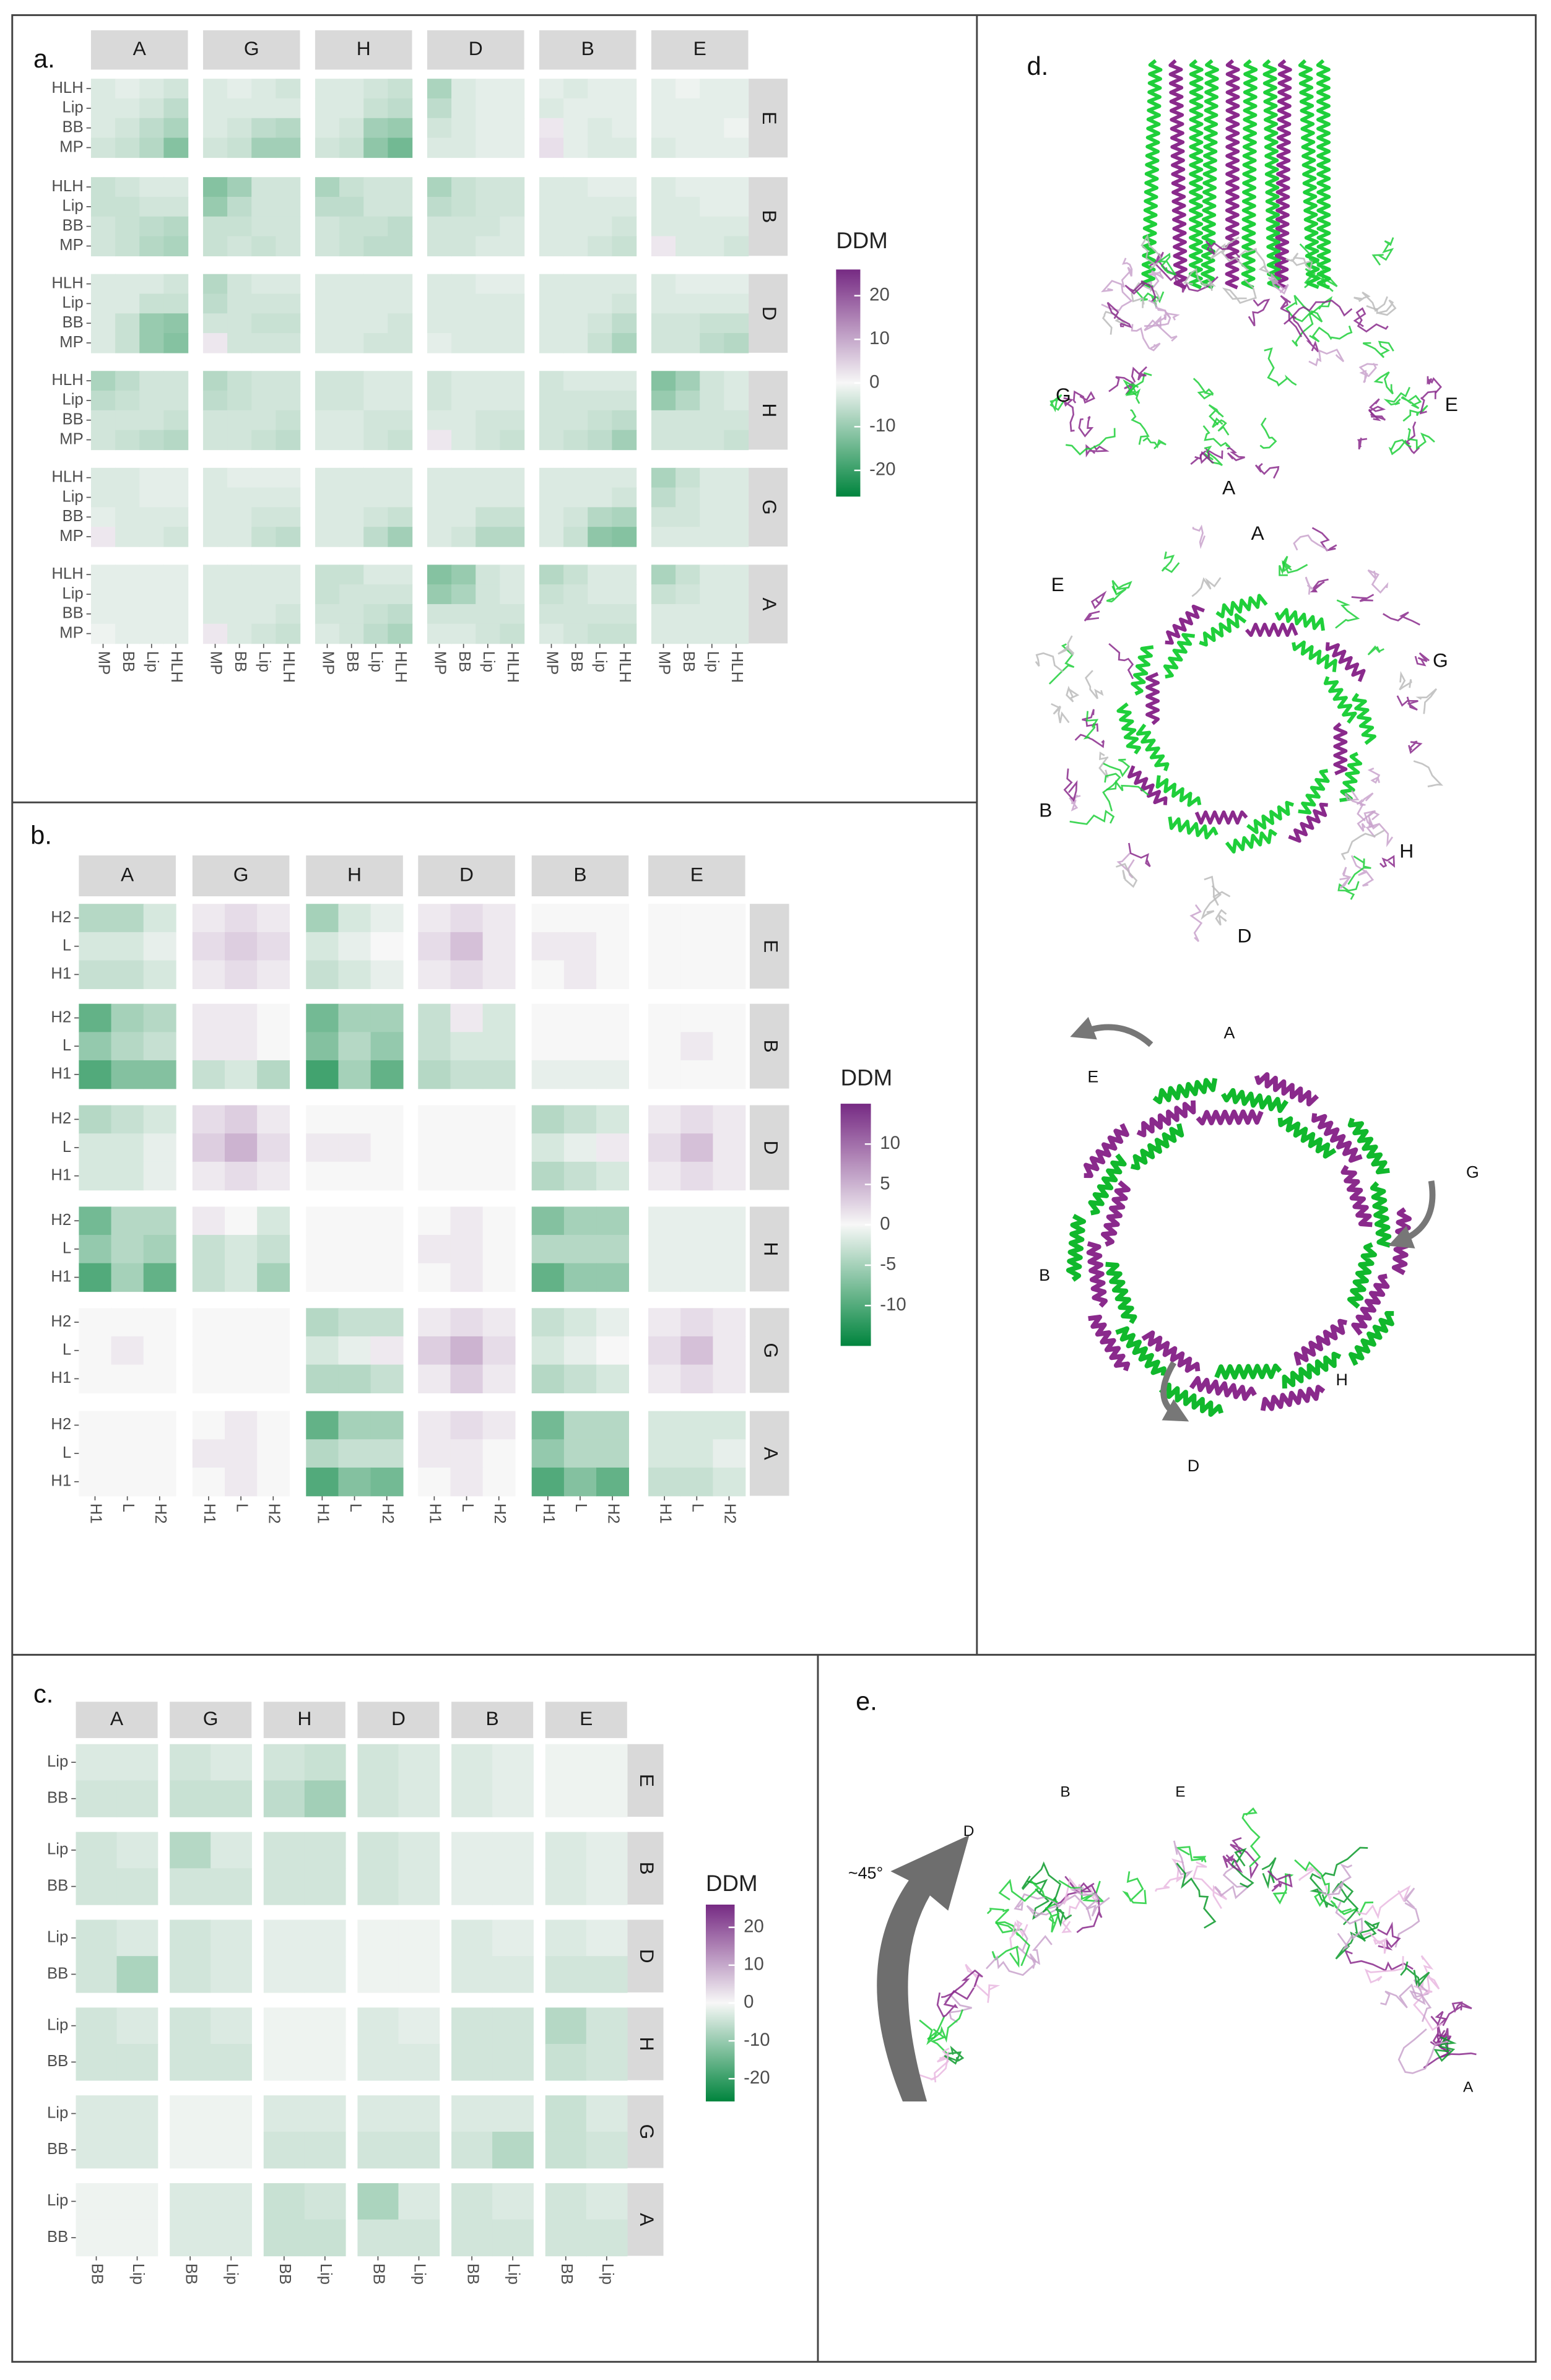 The height and width of the screenshot is (2380, 1551). What do you see at coordinates (67, 283) in the screenshot?
I see `y-tick-label: HLH` at bounding box center [67, 283].